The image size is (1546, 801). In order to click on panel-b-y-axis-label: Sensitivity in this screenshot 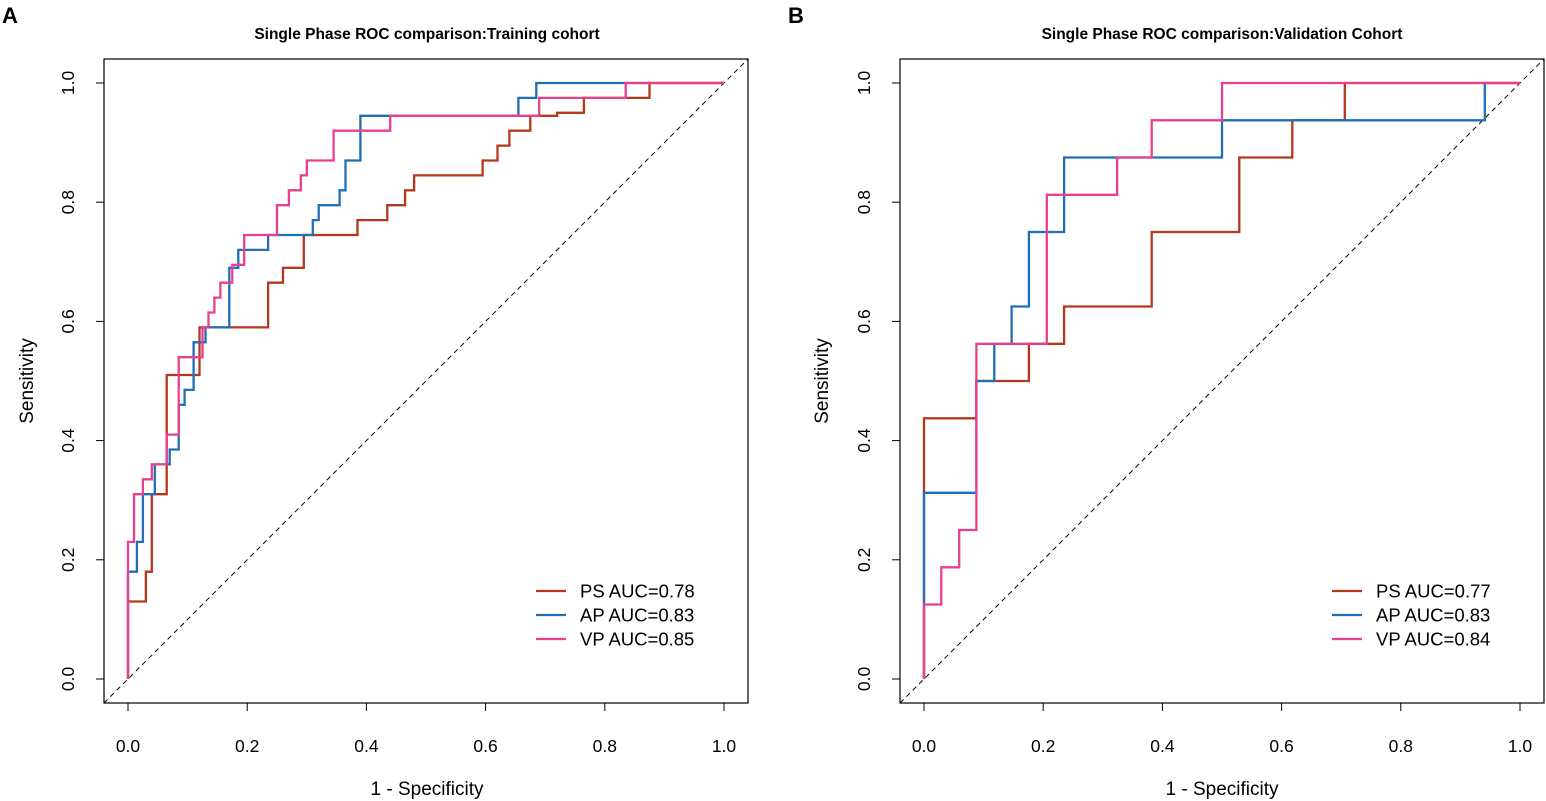, I will do `click(822, 381)`.